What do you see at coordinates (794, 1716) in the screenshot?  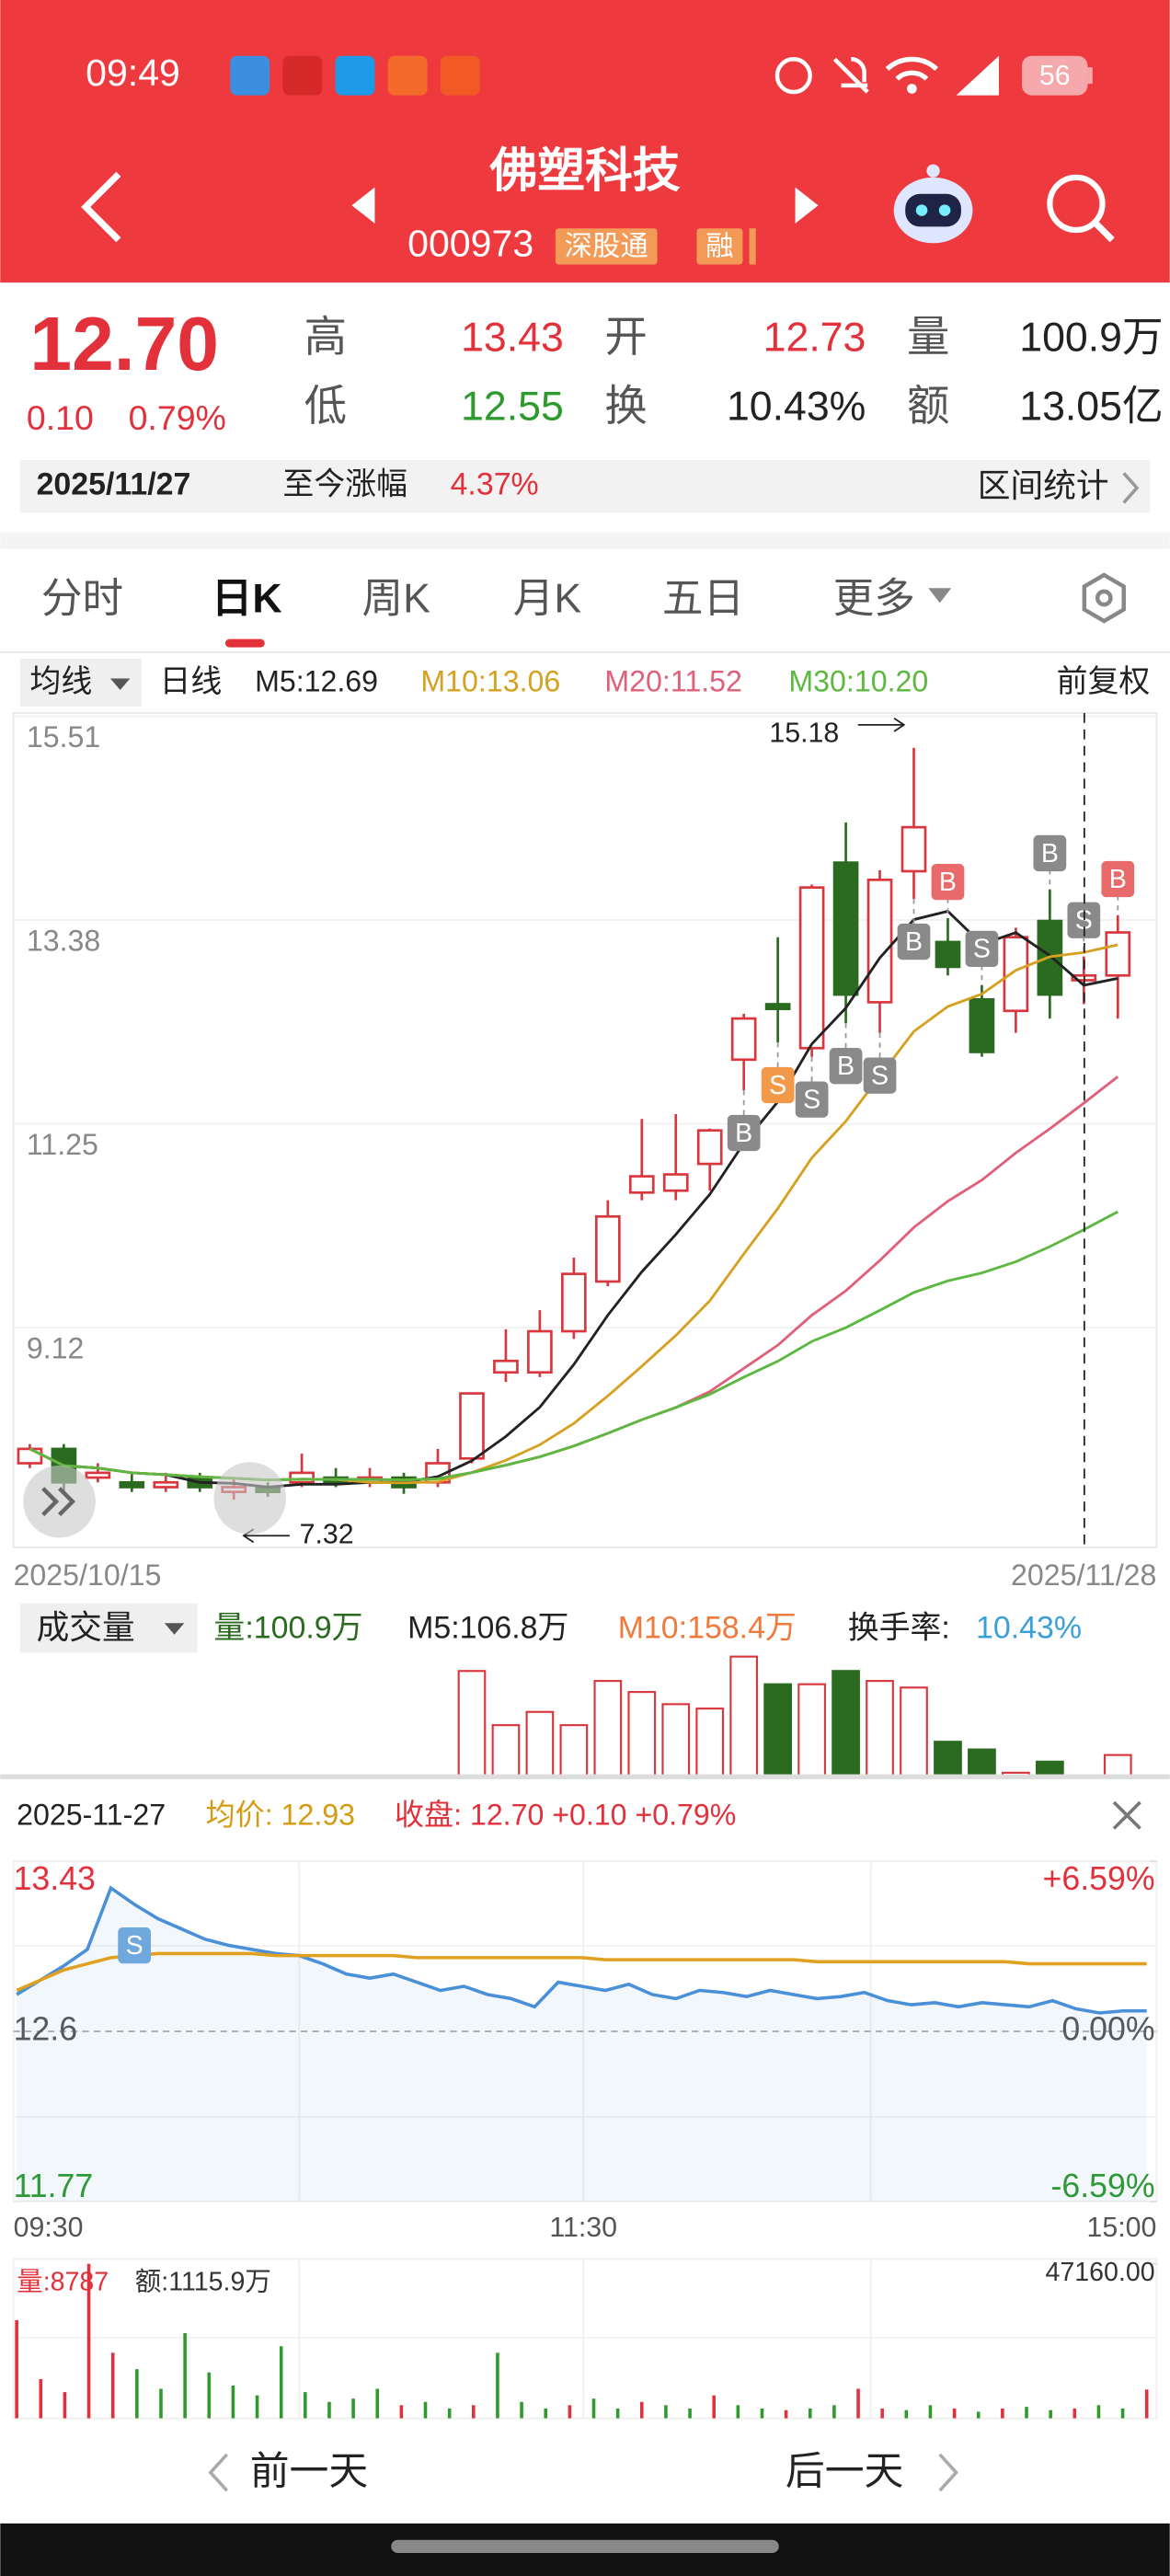 I see `volume-bars` at bounding box center [794, 1716].